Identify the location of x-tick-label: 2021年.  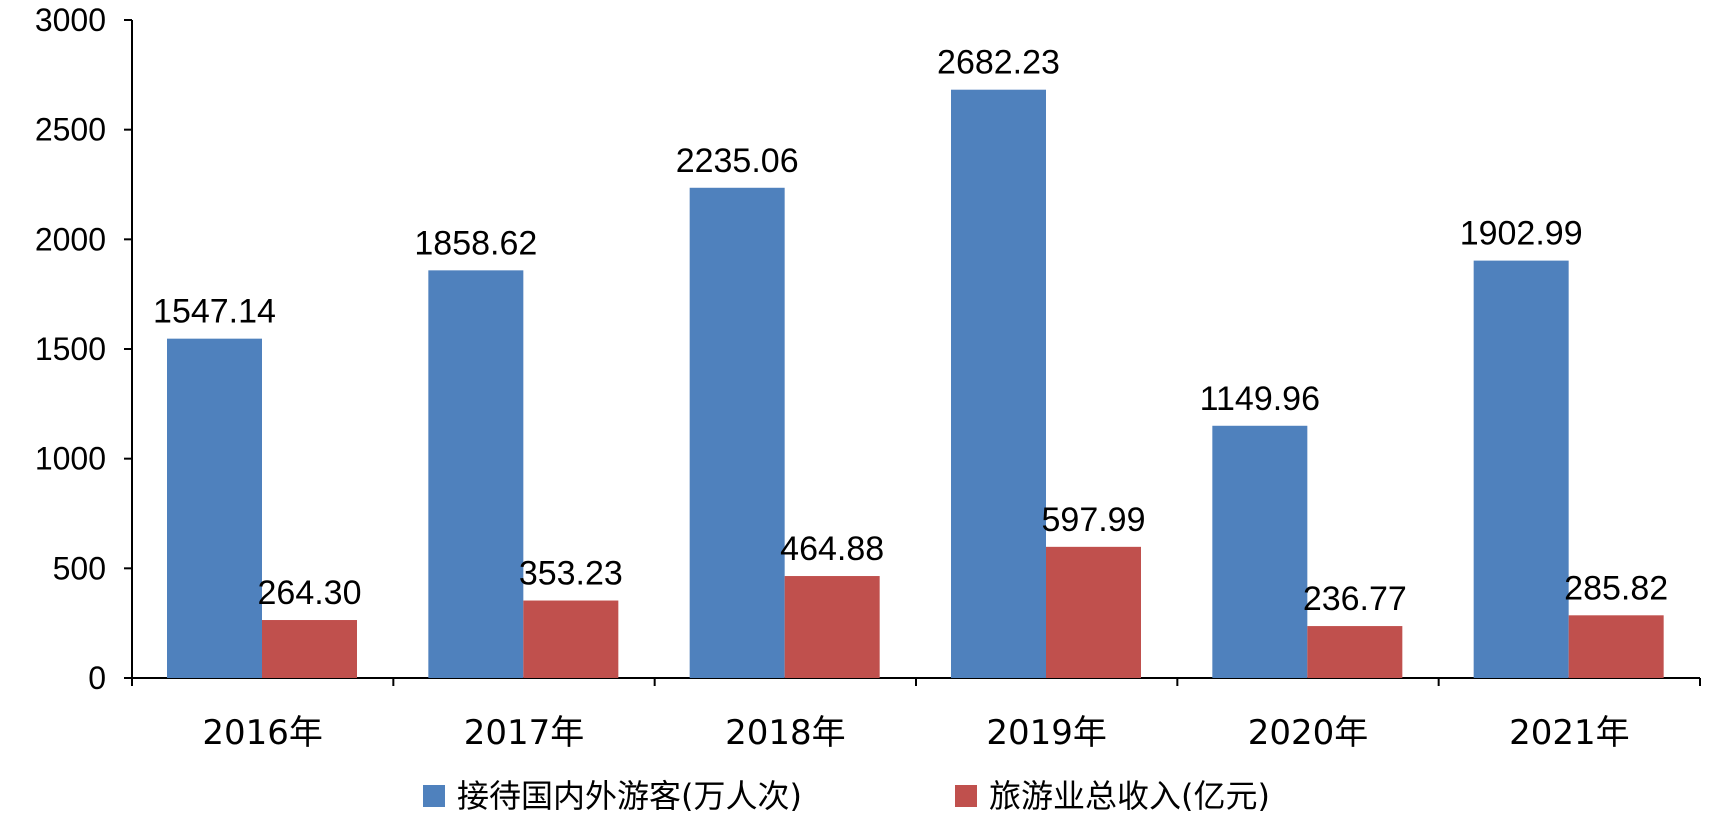
(1569, 733).